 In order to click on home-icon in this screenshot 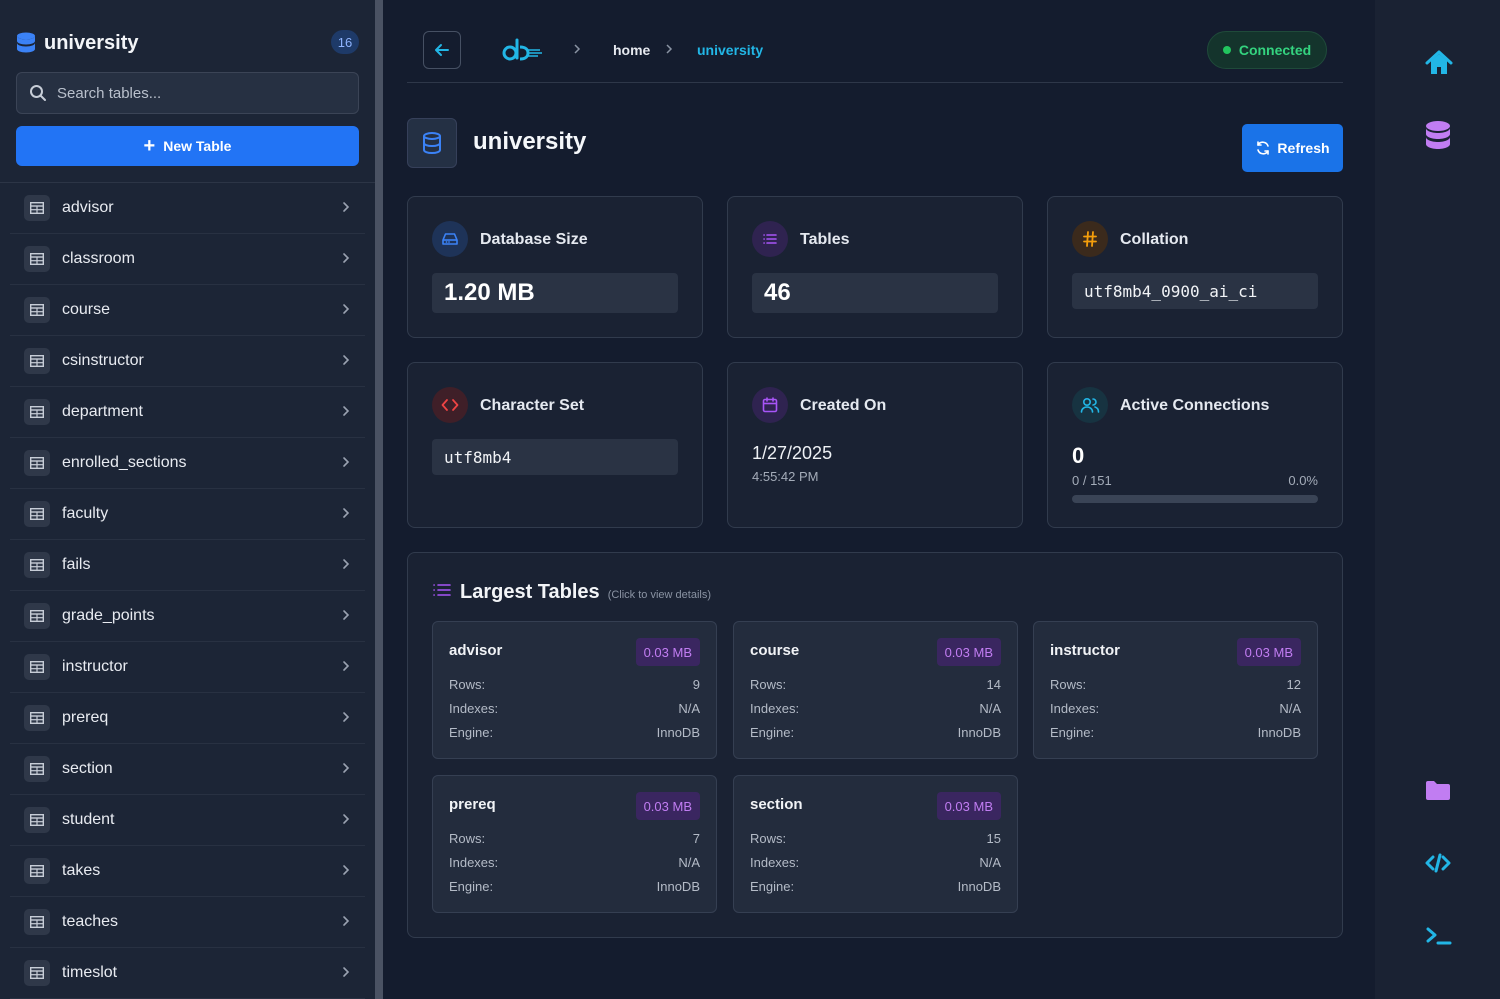, I will do `click(1439, 63)`.